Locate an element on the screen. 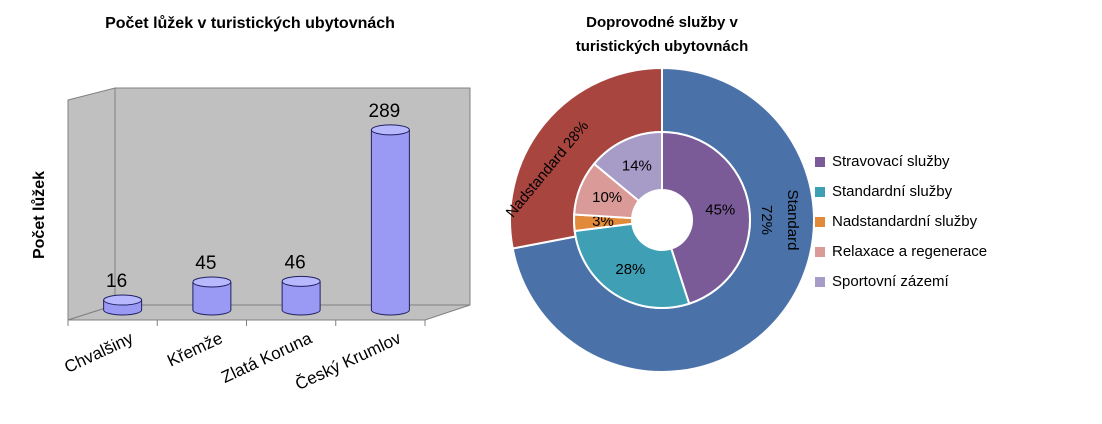 The width and height of the screenshot is (1102, 424). bar-title: Počet lůžek v turistických ubytovnách is located at coordinates (250, 23).